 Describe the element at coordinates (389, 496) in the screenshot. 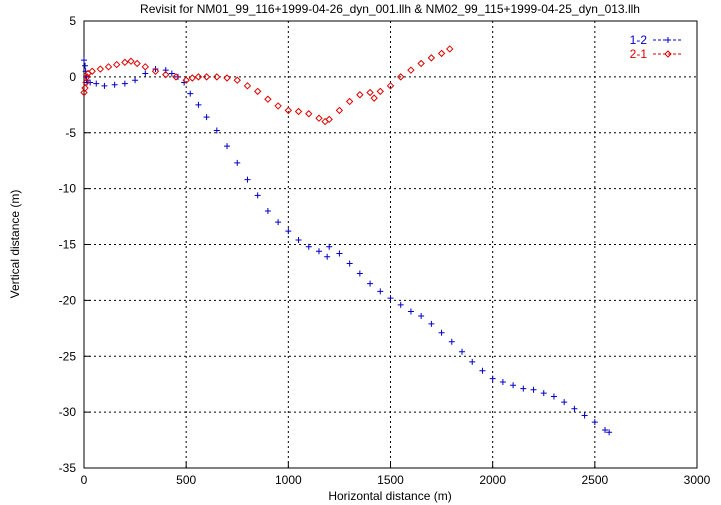

I see `x-axis-label: Horizontal distance (m)` at that location.